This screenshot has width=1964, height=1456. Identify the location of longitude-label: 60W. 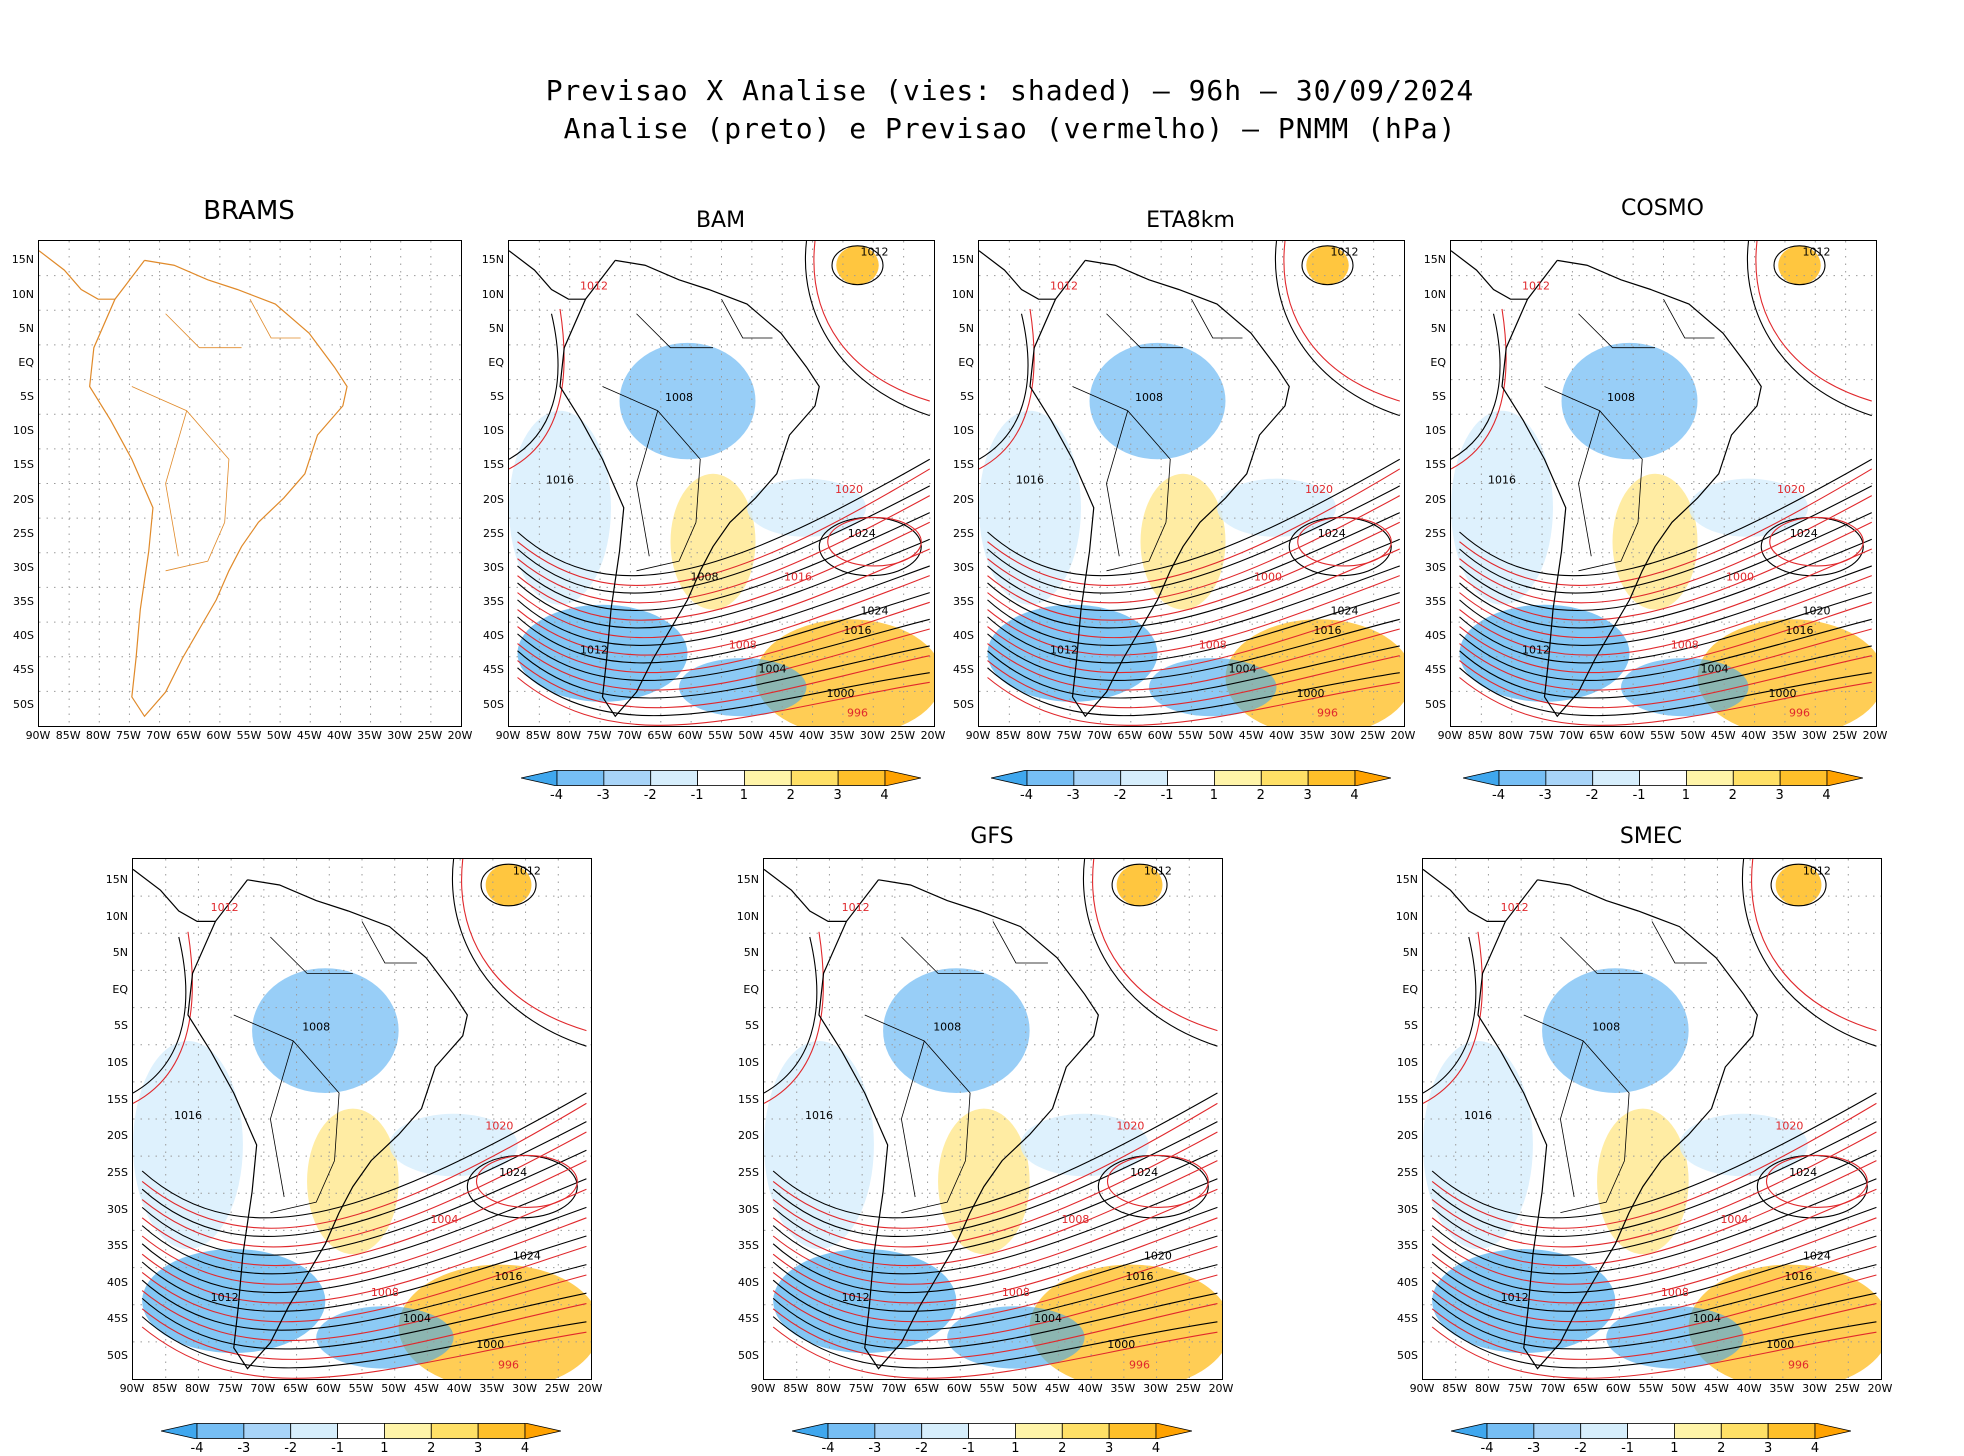
(1160, 735).